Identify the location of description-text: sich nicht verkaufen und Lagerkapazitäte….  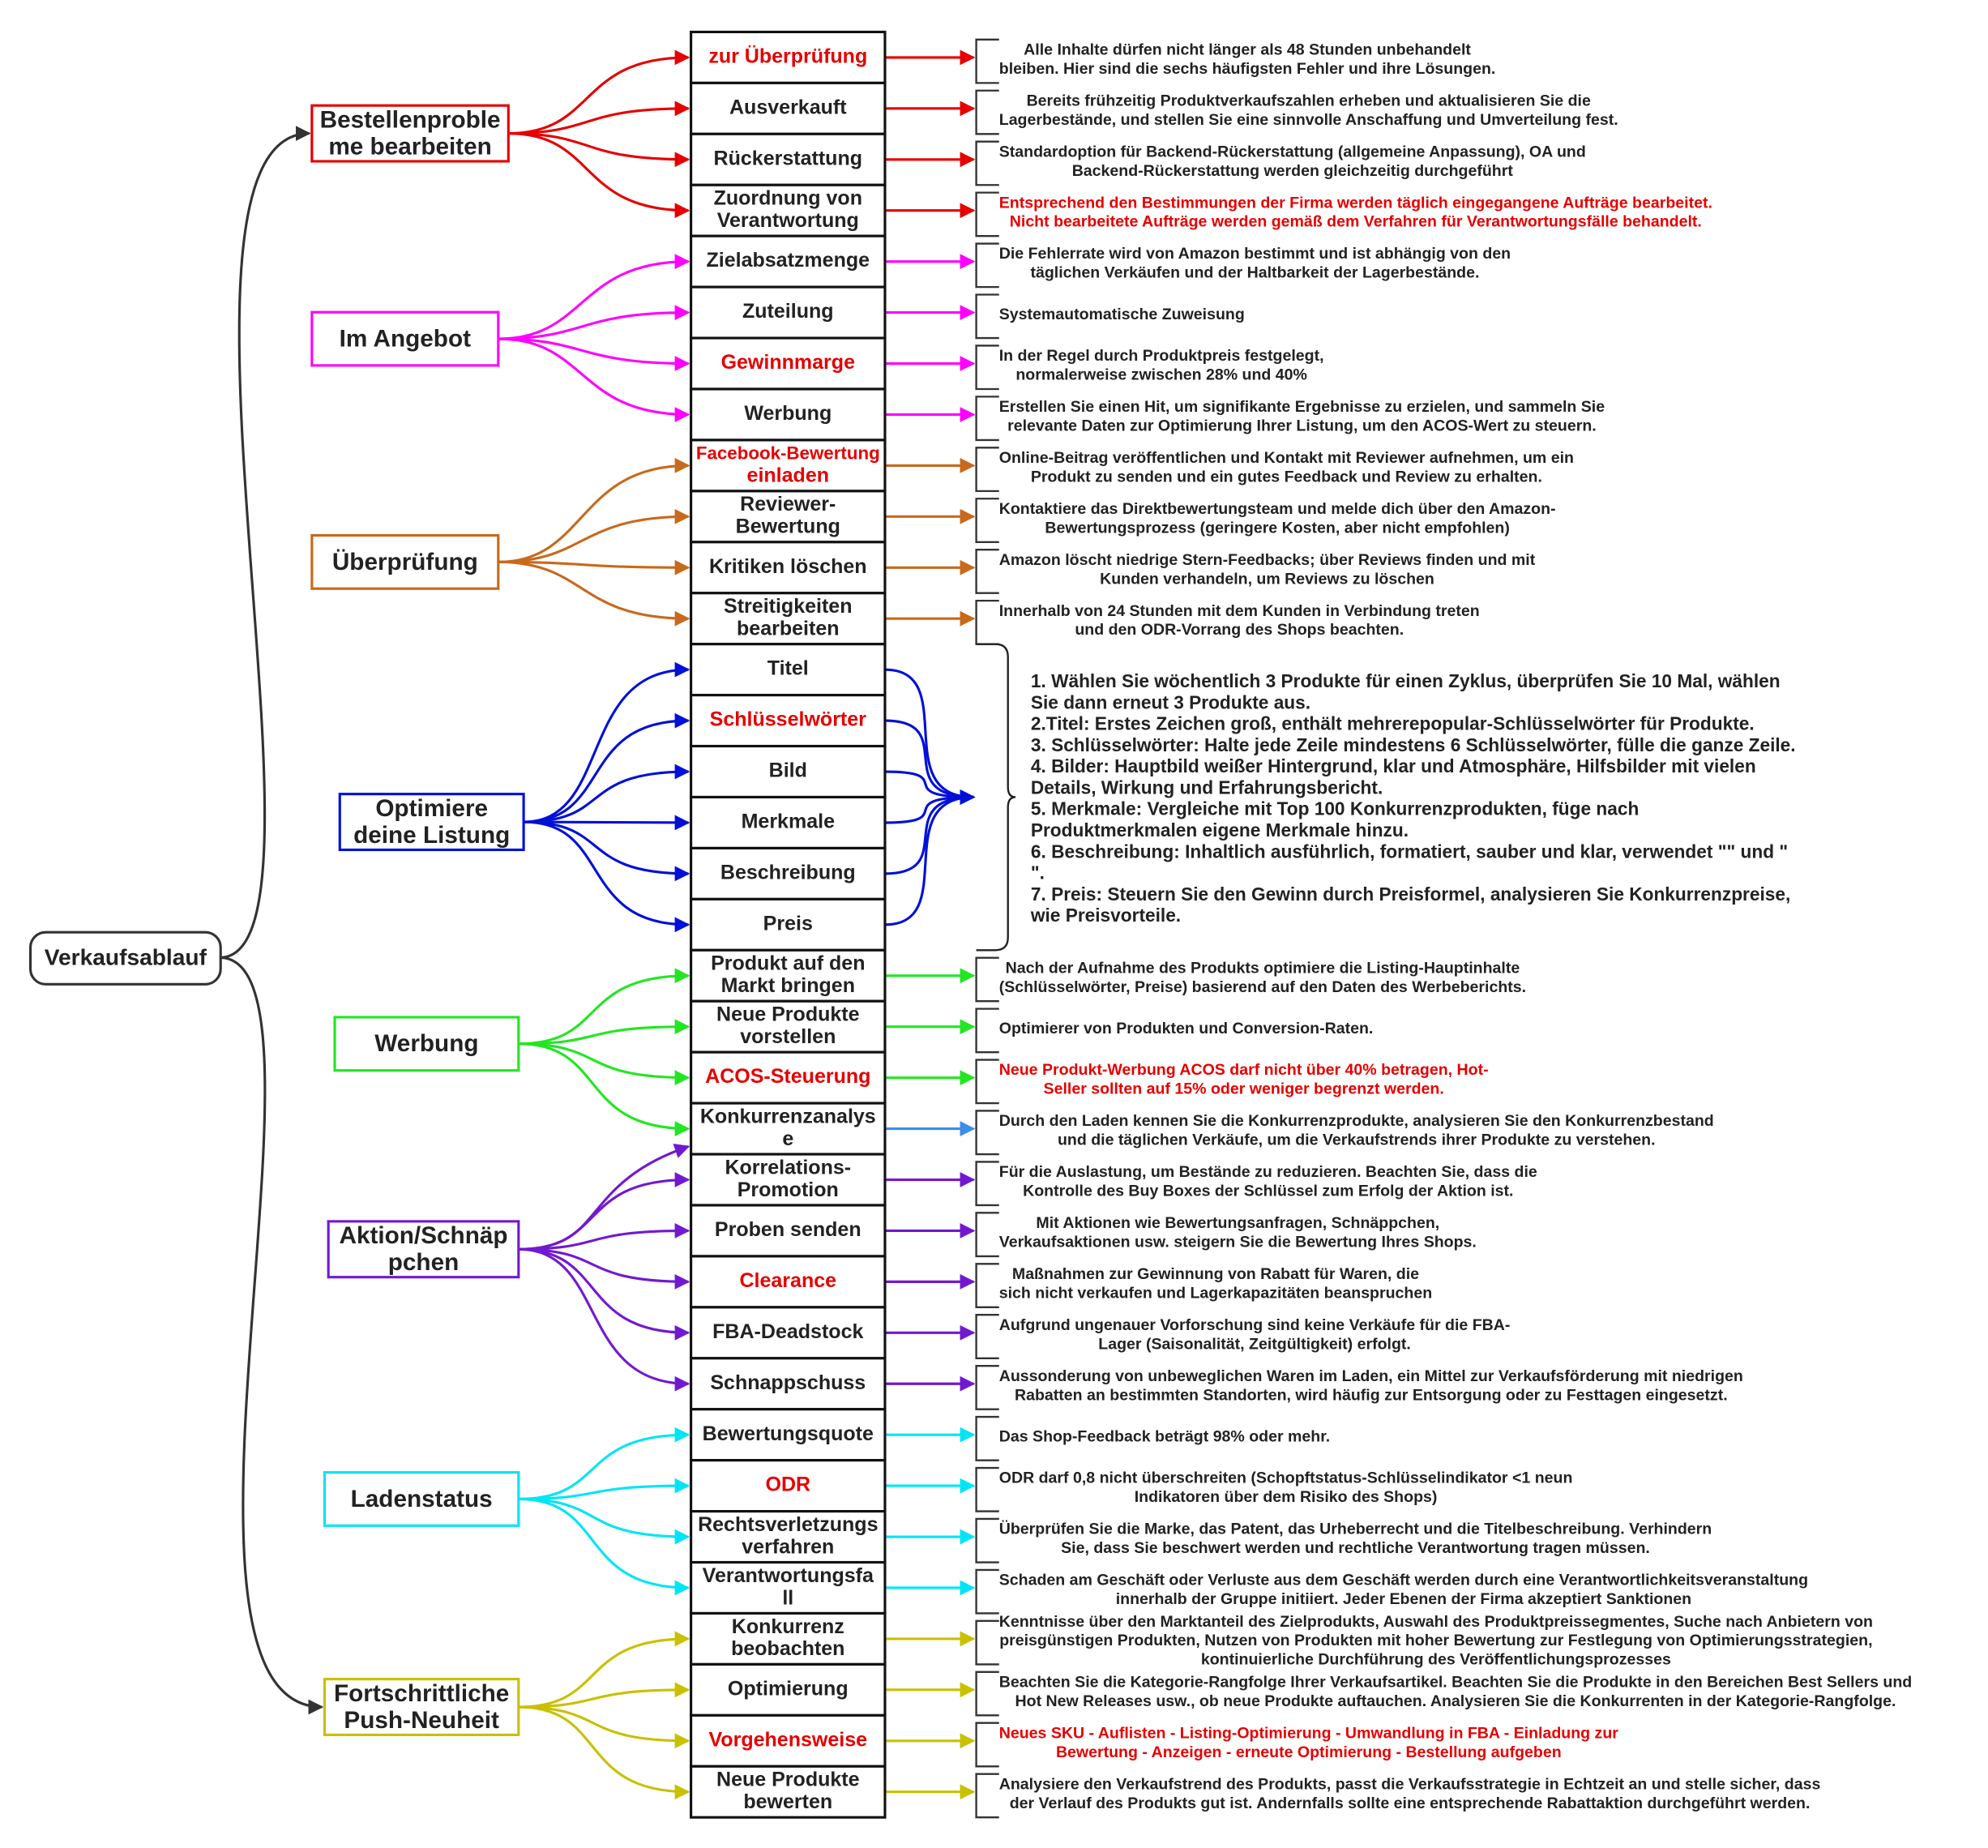
(1215, 1293).